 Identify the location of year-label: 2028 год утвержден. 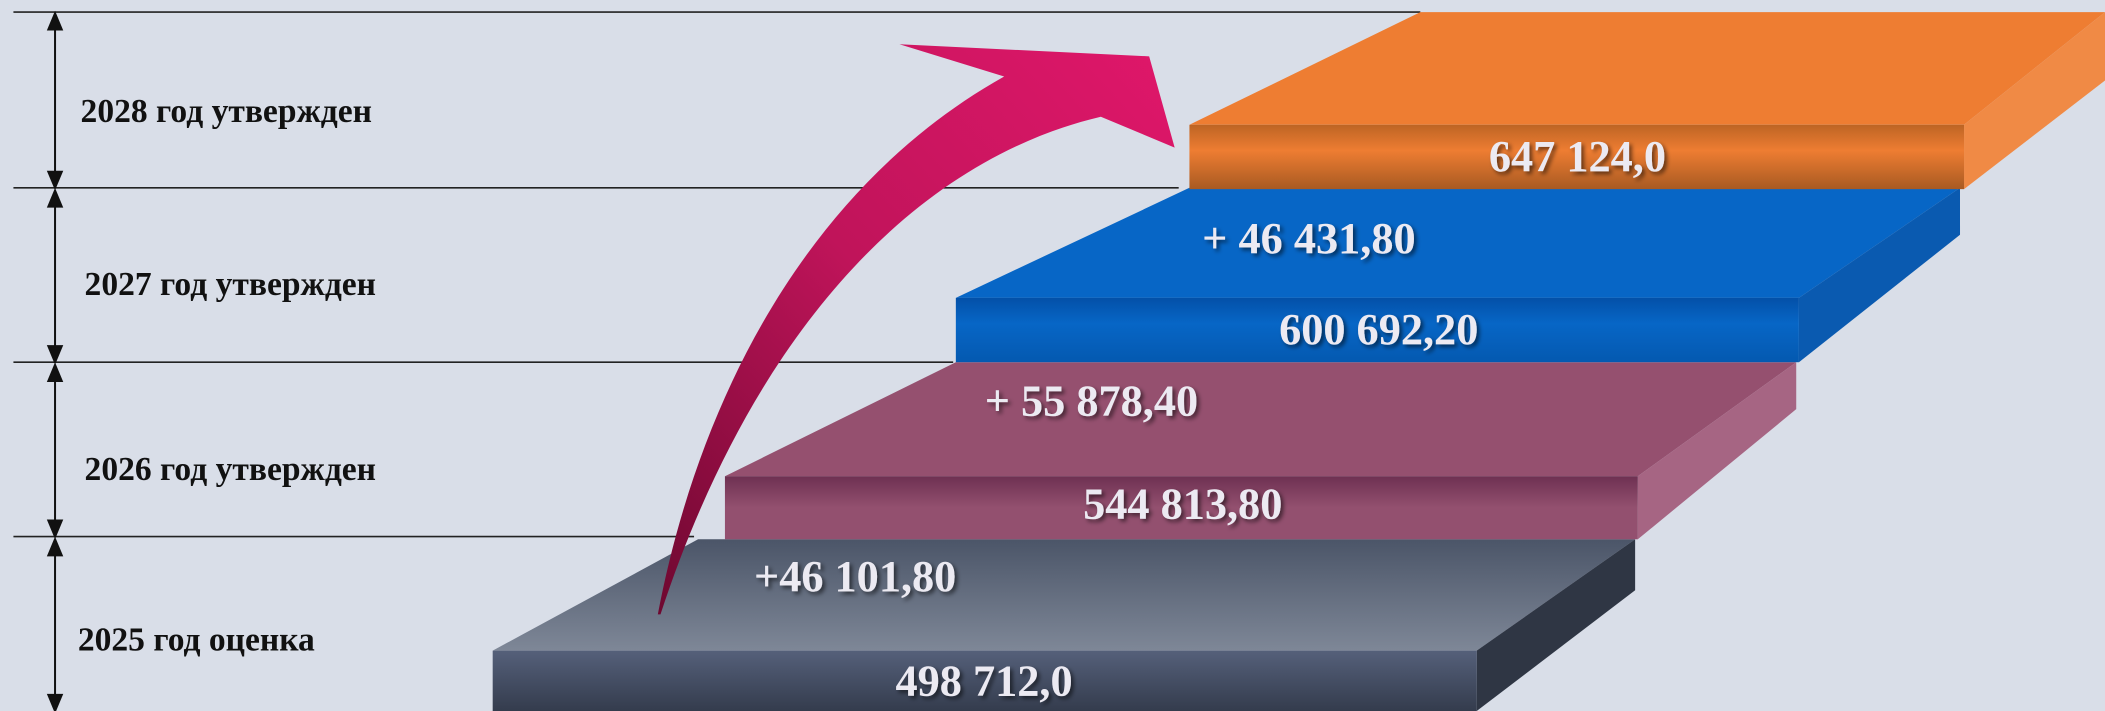
(226, 111).